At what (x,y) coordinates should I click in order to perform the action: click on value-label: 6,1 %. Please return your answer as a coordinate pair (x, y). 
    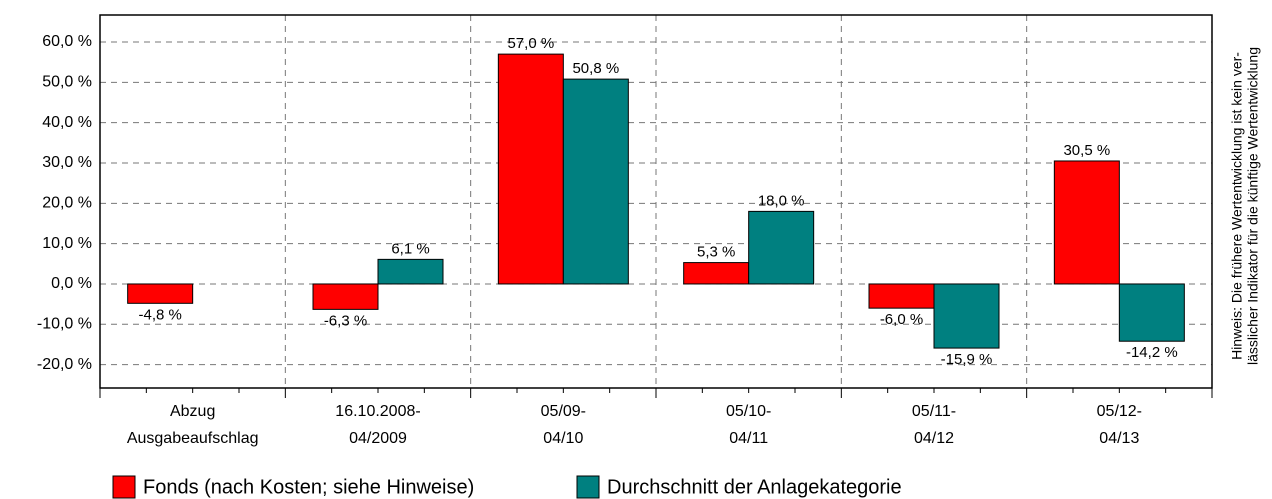
    Looking at the image, I should click on (410, 248).